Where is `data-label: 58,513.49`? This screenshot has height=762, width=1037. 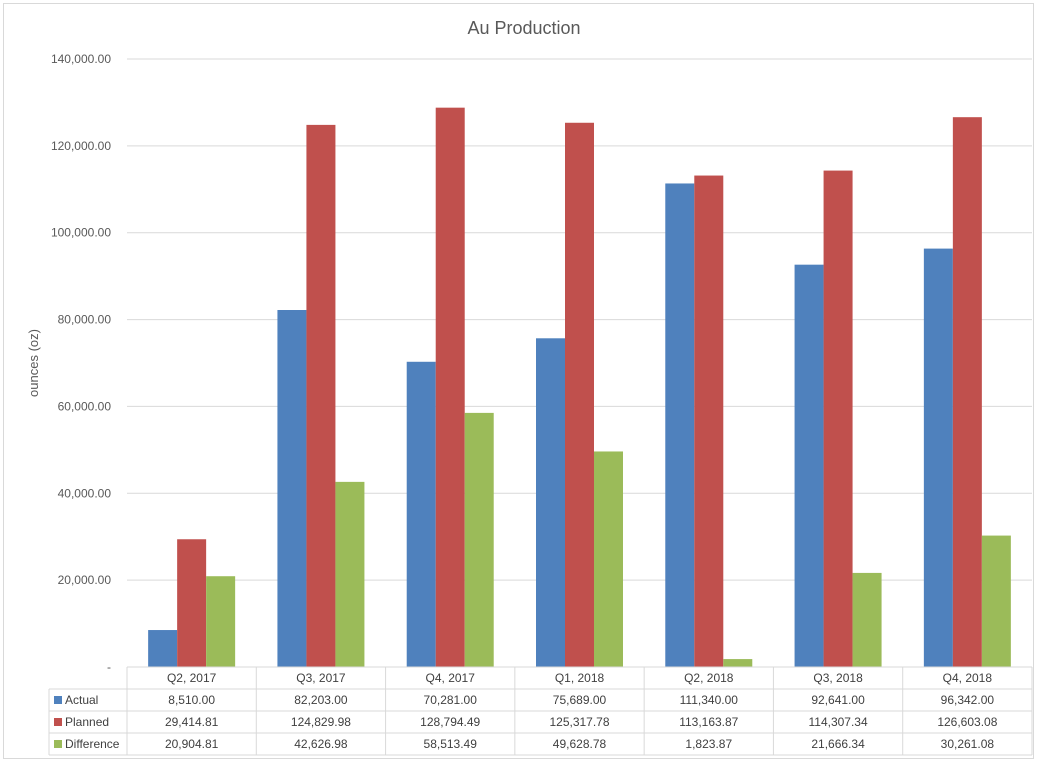 data-label: 58,513.49 is located at coordinates (451, 744).